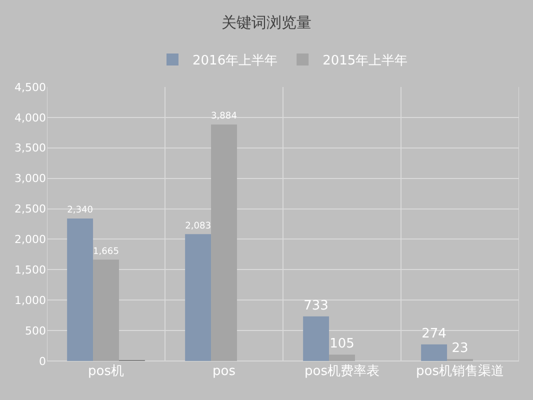 The height and width of the screenshot is (400, 533). What do you see at coordinates (42, 361) in the screenshot?
I see `y-tick-label: 0` at bounding box center [42, 361].